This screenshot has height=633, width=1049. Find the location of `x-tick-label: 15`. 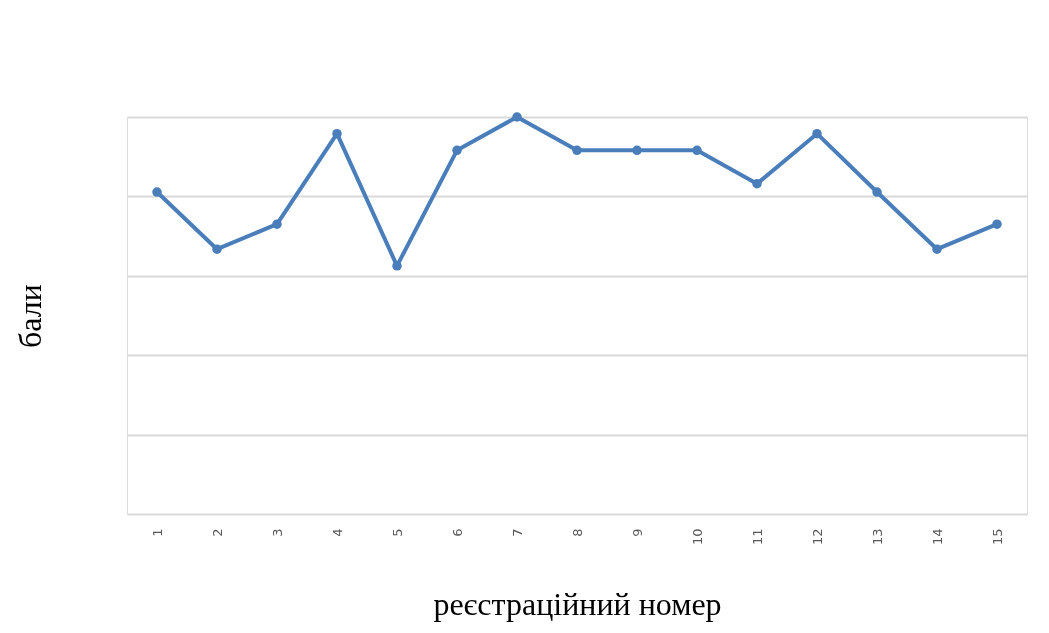

x-tick-label: 15 is located at coordinates (997, 537).